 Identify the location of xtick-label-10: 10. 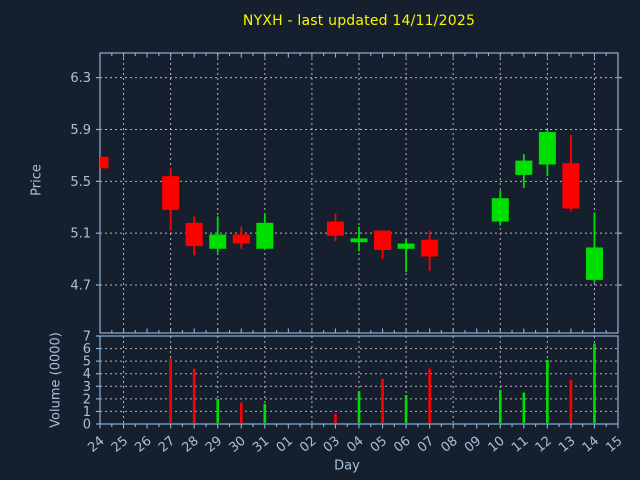
(497, 445).